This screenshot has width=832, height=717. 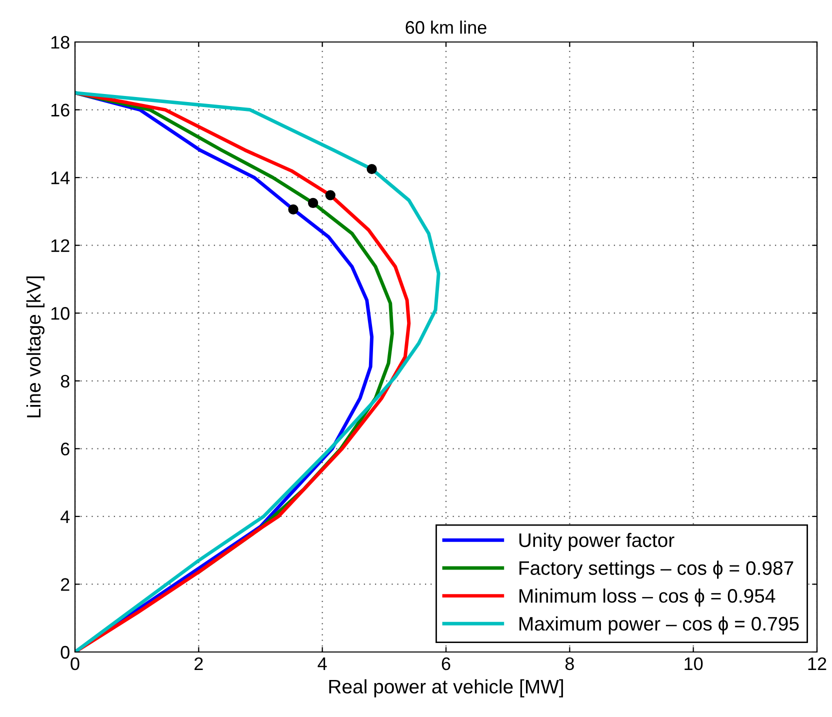 I want to click on chart-title: 60 km line, so click(x=446, y=27).